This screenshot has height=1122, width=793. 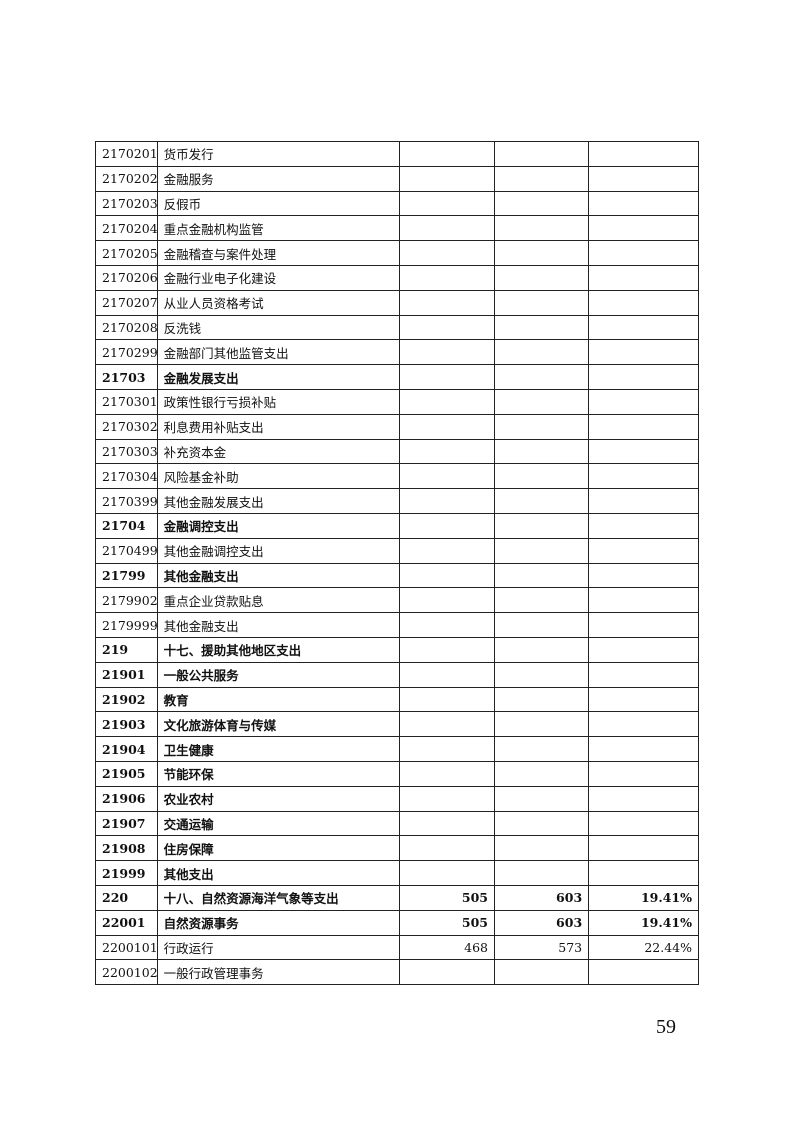 I want to click on code-cell: 2170301, so click(x=126, y=401).